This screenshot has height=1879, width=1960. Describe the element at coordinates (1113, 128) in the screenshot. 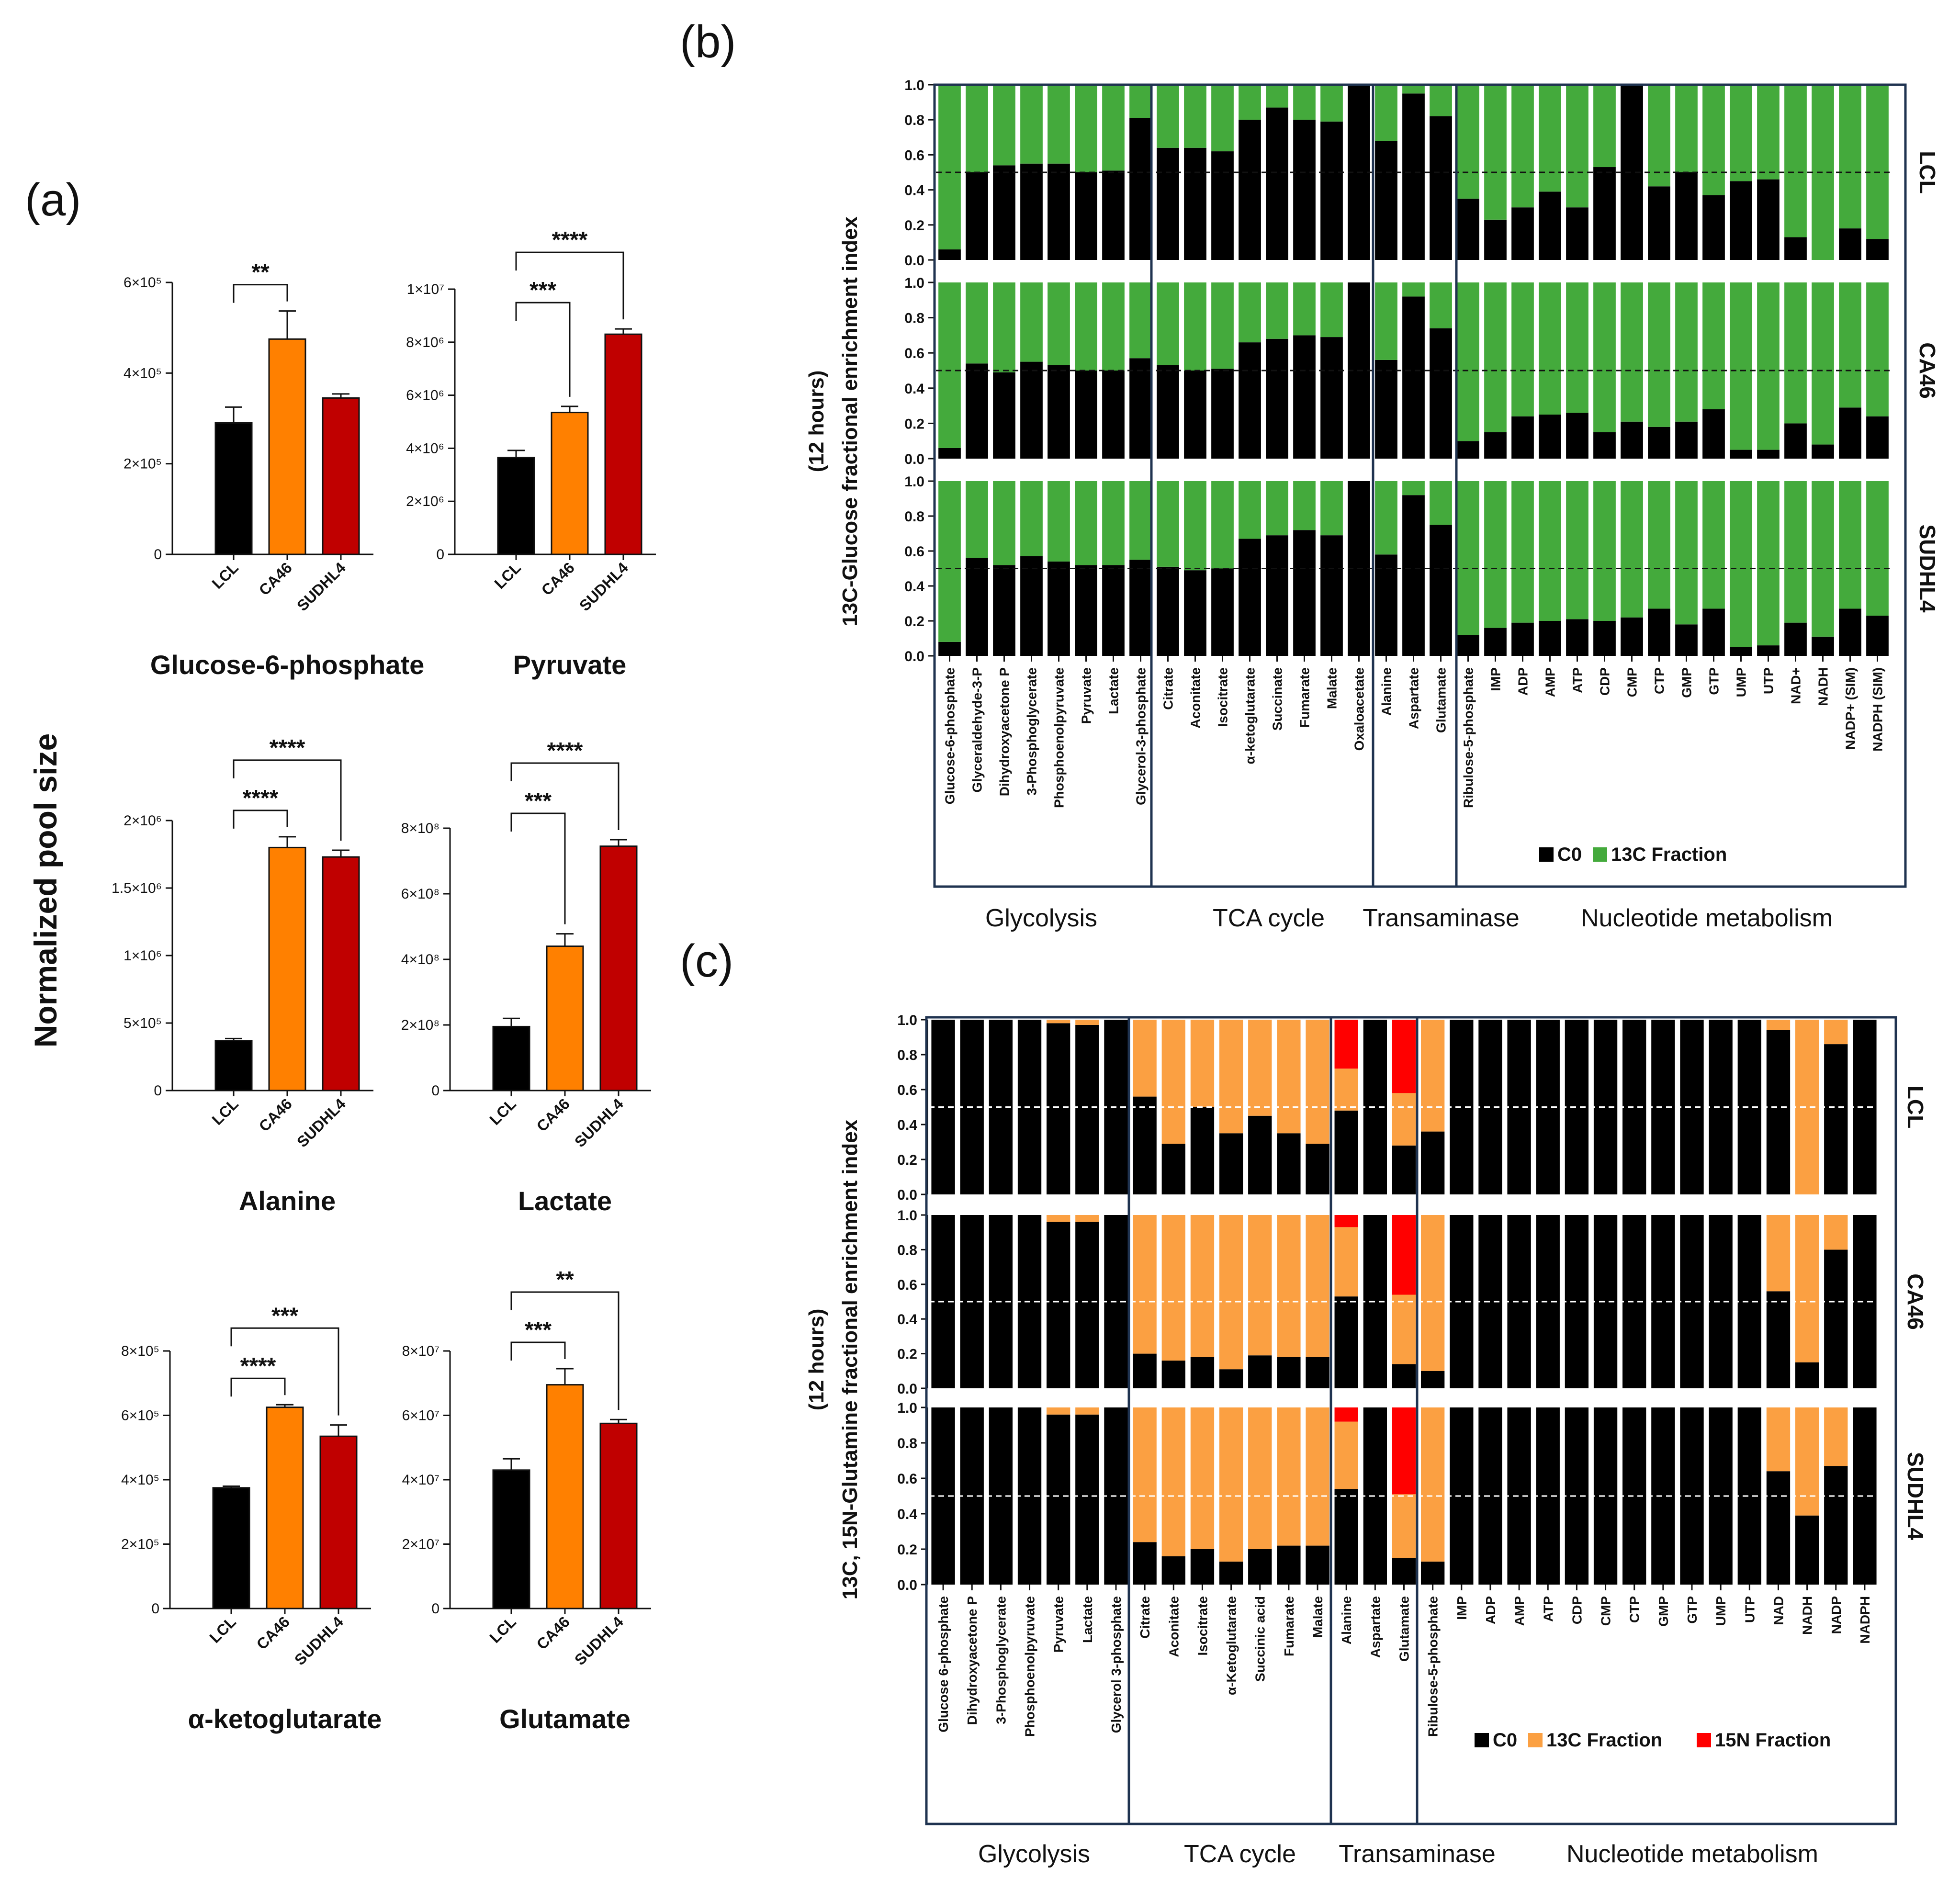

I see `bar-13c-lactate` at that location.